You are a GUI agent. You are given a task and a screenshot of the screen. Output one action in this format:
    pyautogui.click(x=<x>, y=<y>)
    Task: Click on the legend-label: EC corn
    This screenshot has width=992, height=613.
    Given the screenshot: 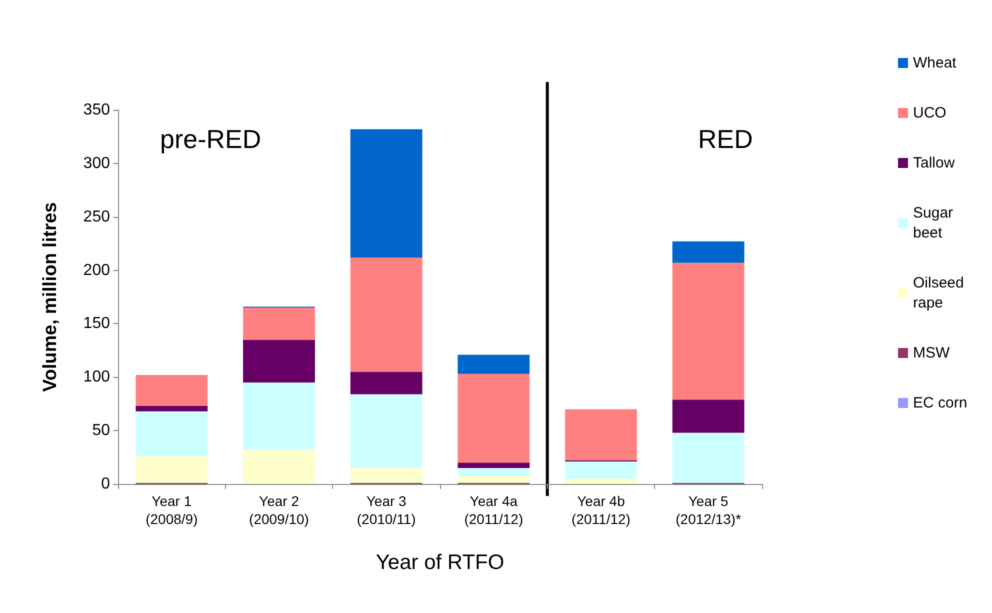 What is the action you would take?
    pyautogui.click(x=940, y=403)
    